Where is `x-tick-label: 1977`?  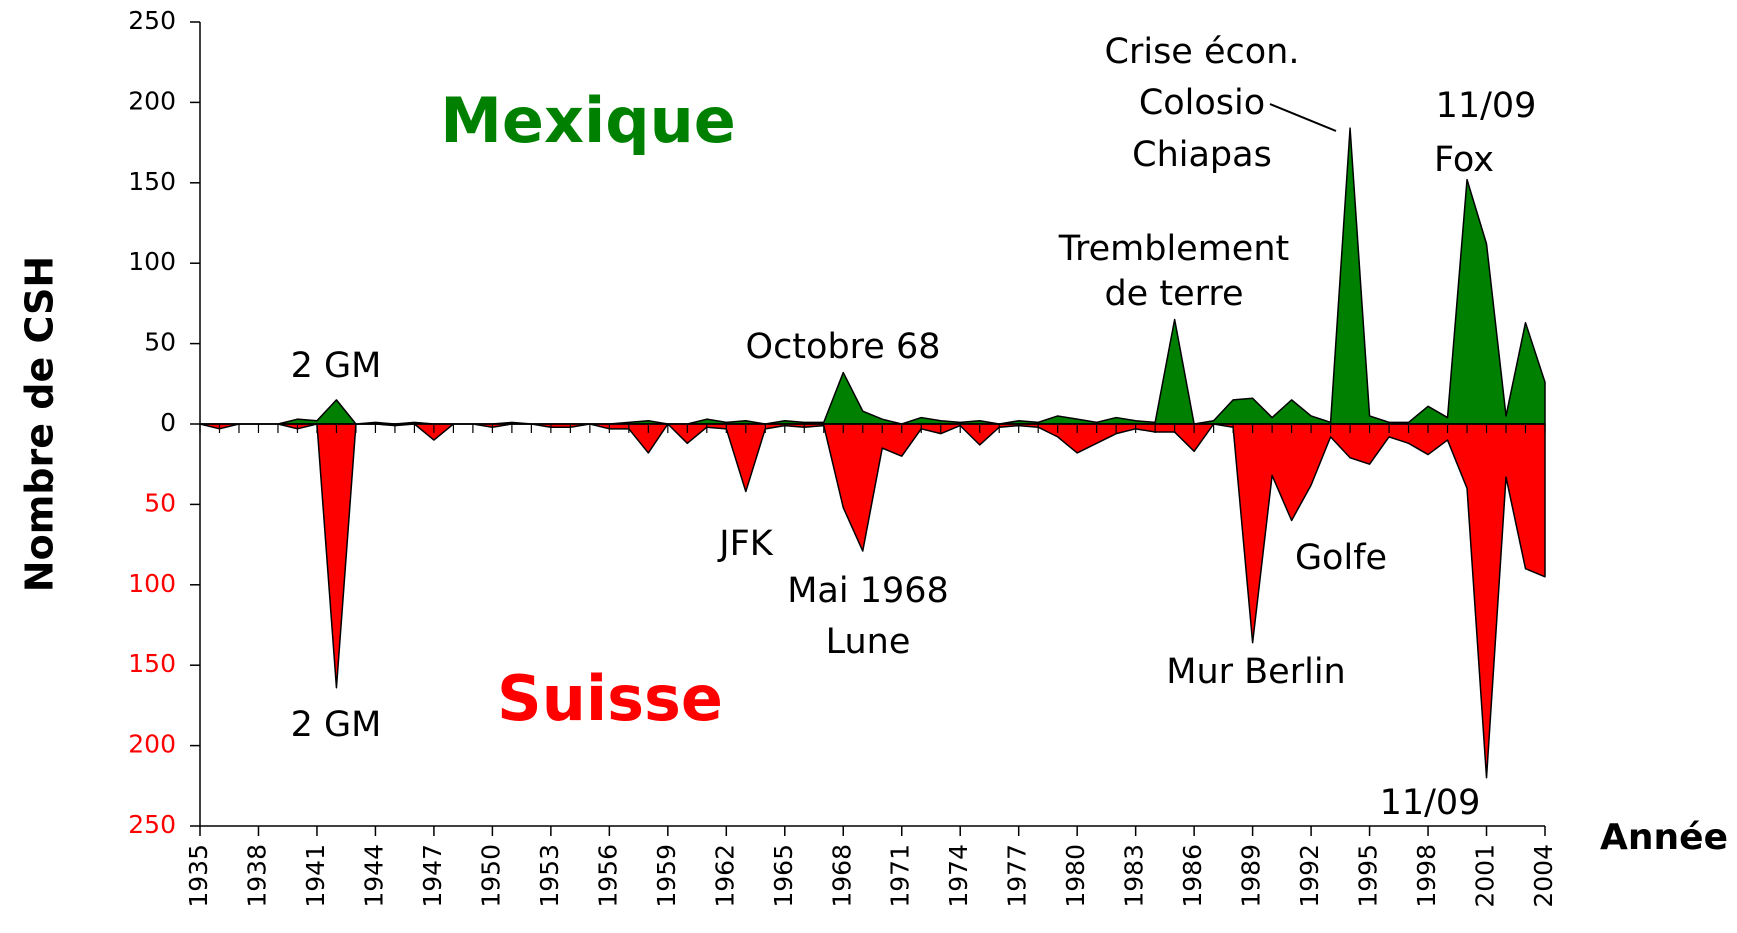
x-tick-label: 1977 is located at coordinates (1017, 876).